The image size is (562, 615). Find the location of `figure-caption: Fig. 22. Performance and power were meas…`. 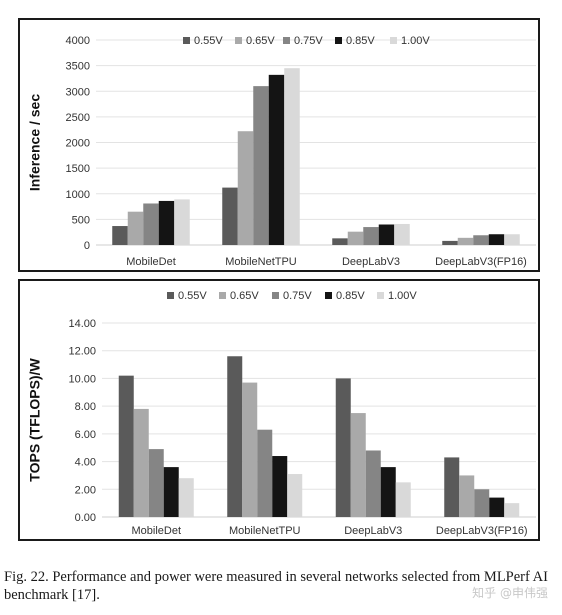

figure-caption: Fig. 22. Performance and power were meas… is located at coordinates (276, 586).